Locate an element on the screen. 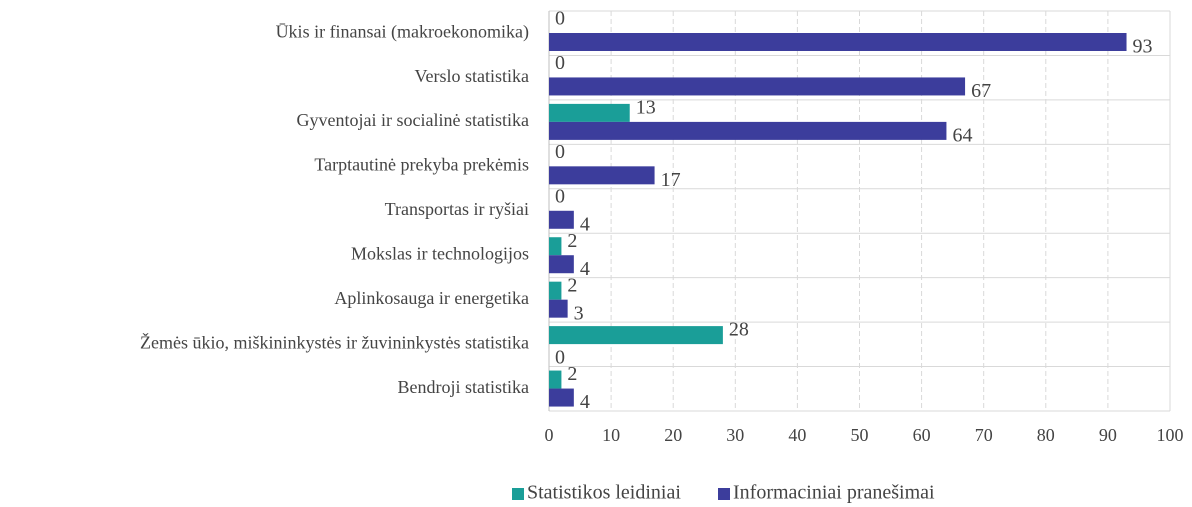 The image size is (1192, 507). x-tick-label: 20 is located at coordinates (673, 435).